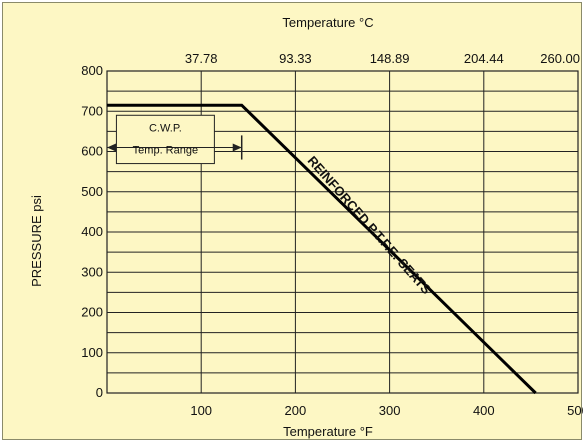 The image size is (586, 444). What do you see at coordinates (328, 431) in the screenshot?
I see `x-axis-title: Temperature °F` at bounding box center [328, 431].